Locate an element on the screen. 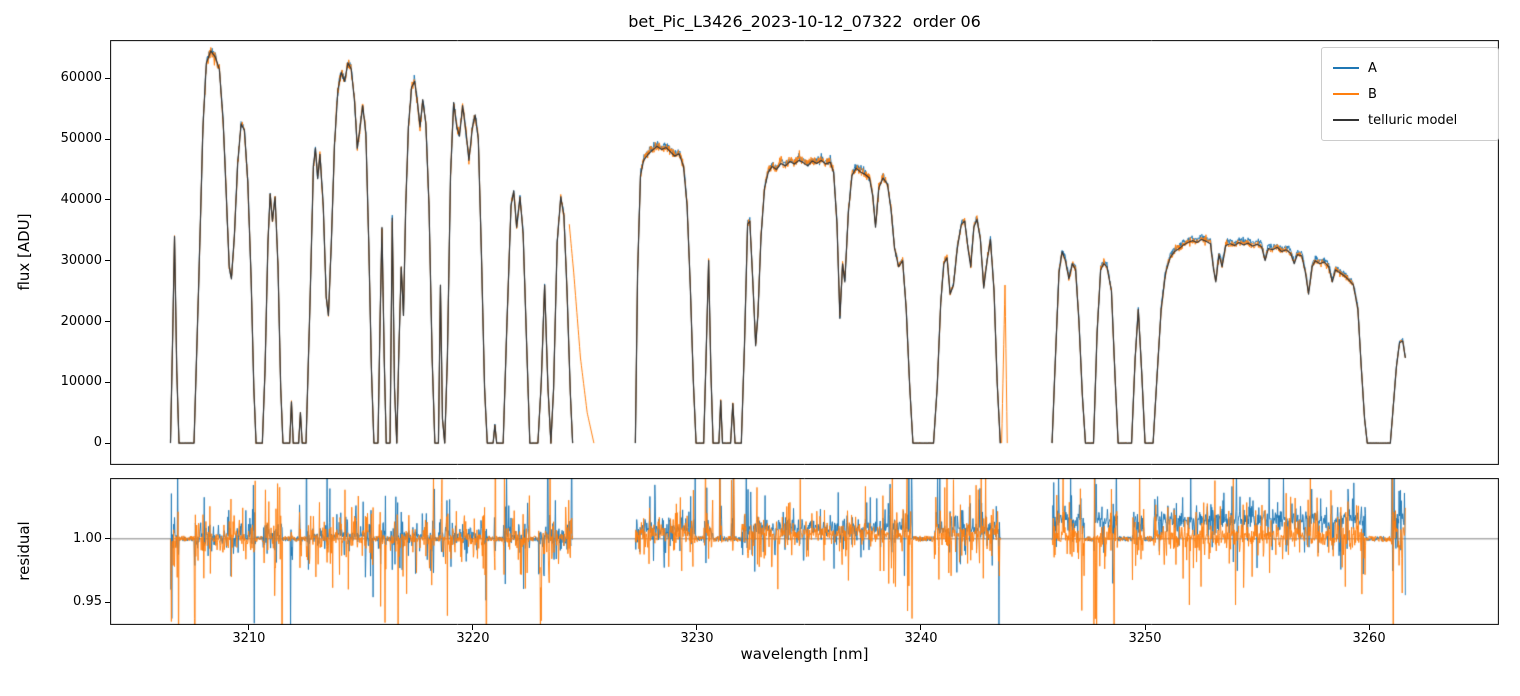  chart-title: bet_Pic_L3426_2023-10-12_07322 order 06 is located at coordinates (804, 21).